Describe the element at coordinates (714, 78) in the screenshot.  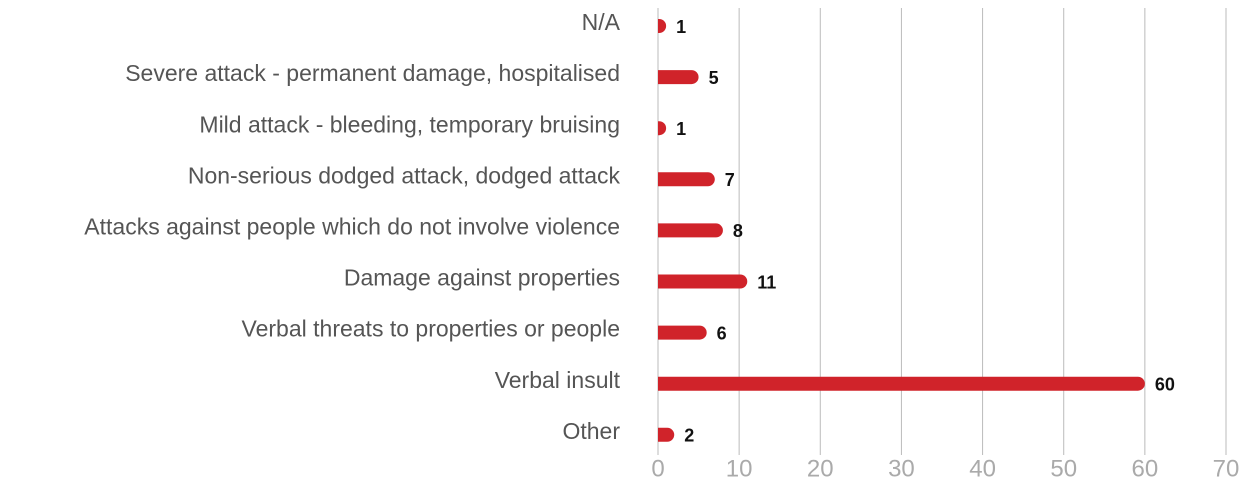
I see `value-label: 5` at that location.